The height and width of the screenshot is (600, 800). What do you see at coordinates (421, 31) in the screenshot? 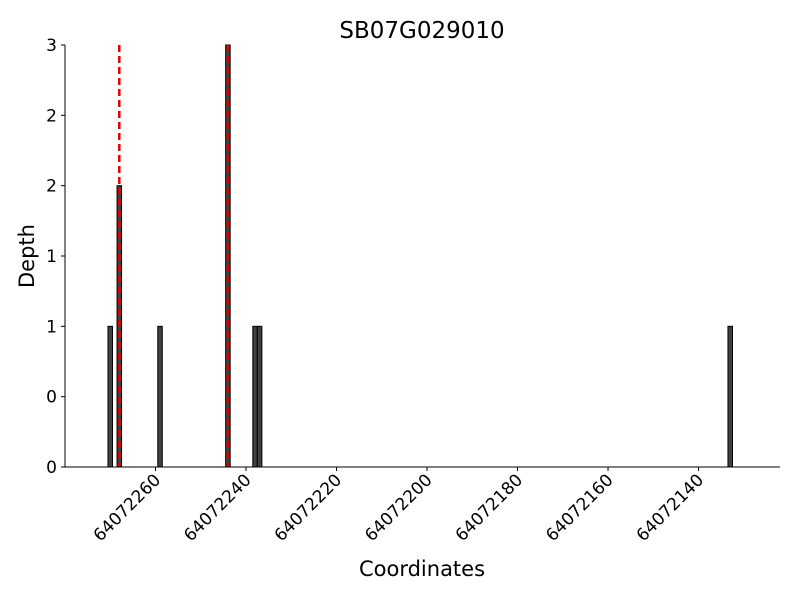
I see `chart-title: SB07G029010` at bounding box center [421, 31].